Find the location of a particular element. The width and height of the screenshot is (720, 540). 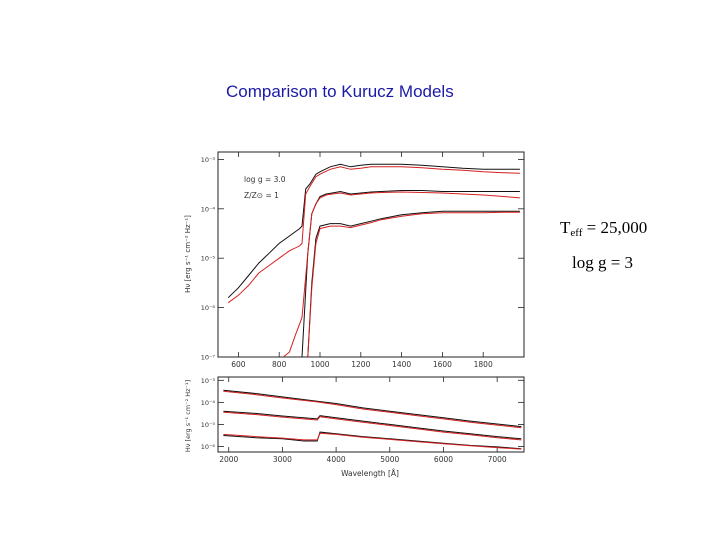

bottom-y-tick-label: 10⁻⁴ is located at coordinates (208, 403).